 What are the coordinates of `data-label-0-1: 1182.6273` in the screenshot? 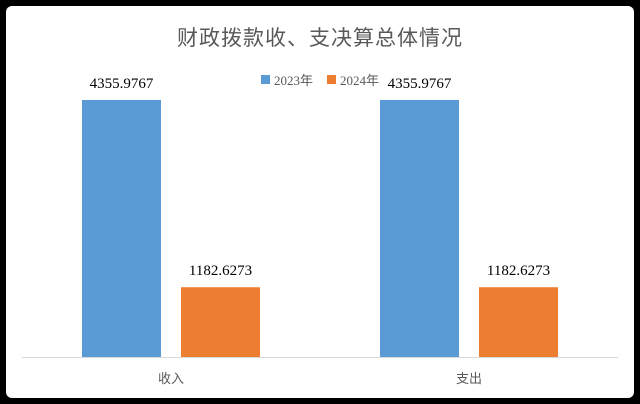 It's located at (220, 271).